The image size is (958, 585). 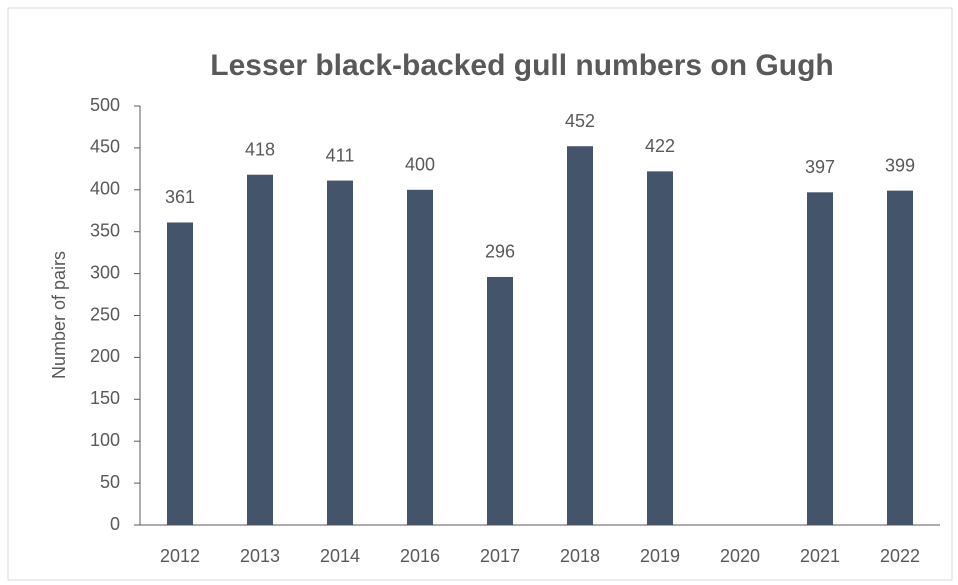 I want to click on x-tick-label: 2021, so click(x=820, y=556).